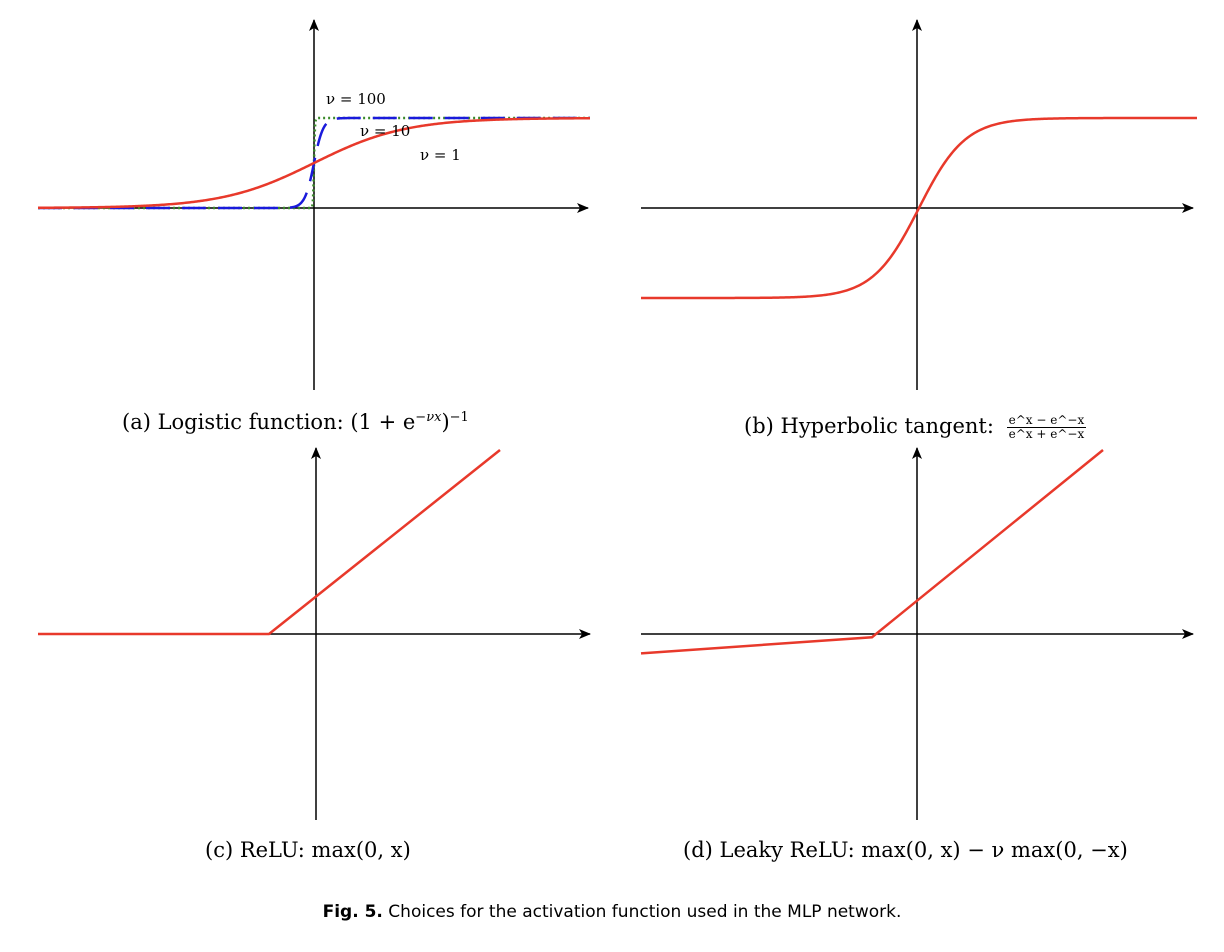 Image resolution: width=1224 pixels, height=952 pixels. Describe the element at coordinates (919, 208) in the screenshot. I see `panel-b-series-tanh` at that location.